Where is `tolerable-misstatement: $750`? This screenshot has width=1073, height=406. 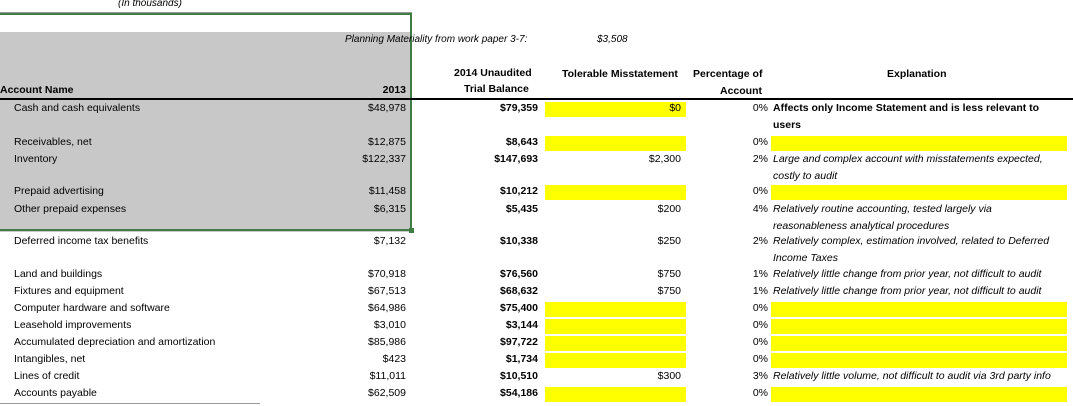
tolerable-misstatement: $750 is located at coordinates (669, 274).